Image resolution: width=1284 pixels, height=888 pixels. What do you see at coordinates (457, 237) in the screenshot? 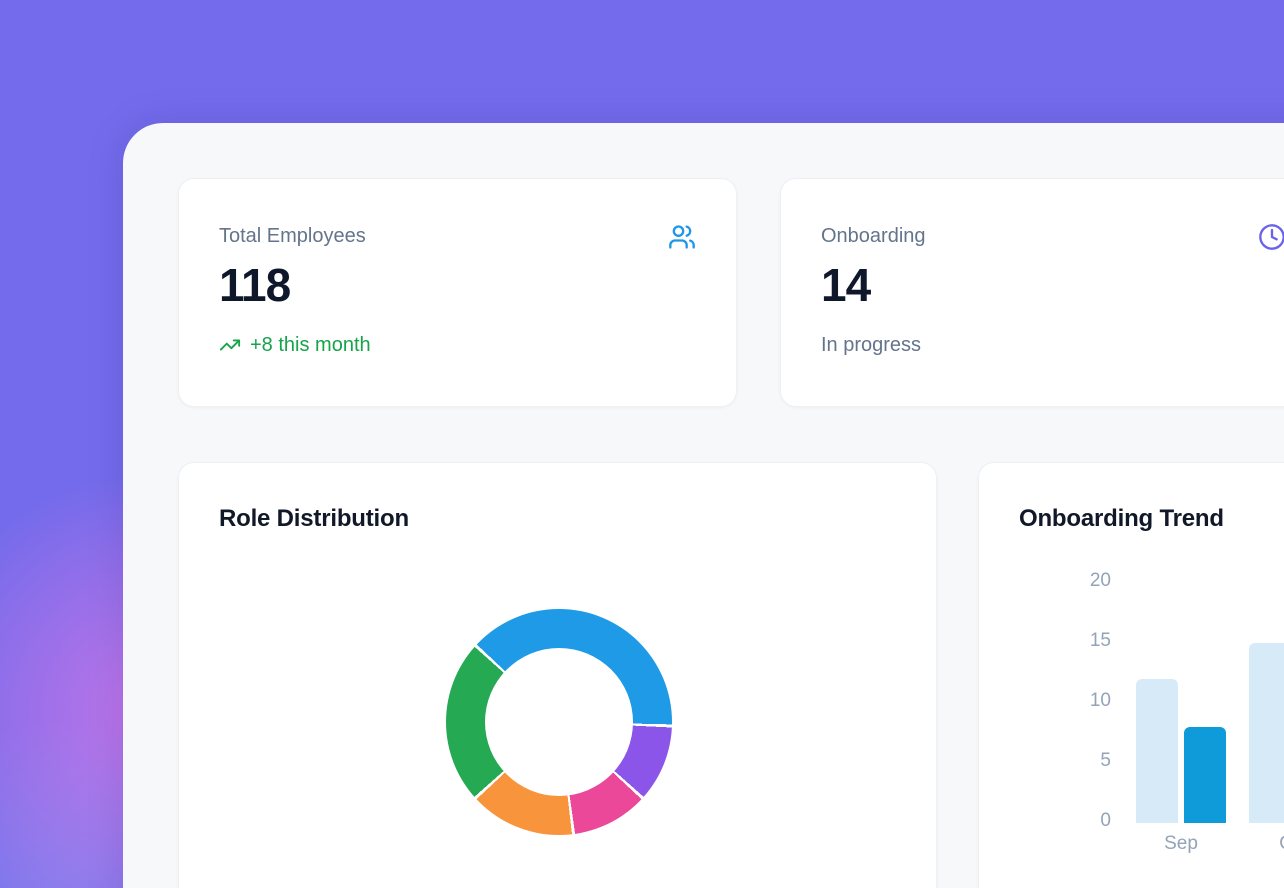
I see `stat-card-header: Total Employees` at bounding box center [457, 237].